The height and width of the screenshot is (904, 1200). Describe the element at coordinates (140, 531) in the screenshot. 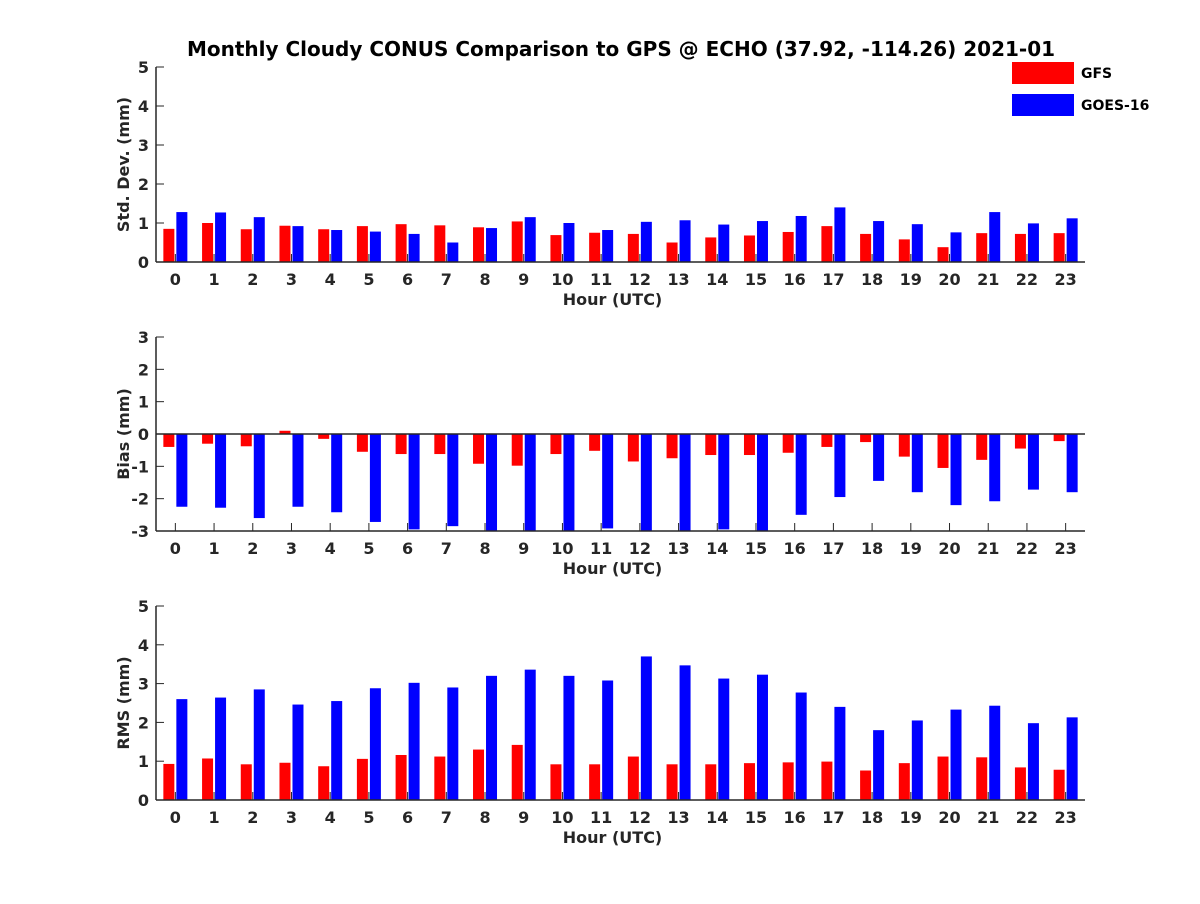

I see `y-tick-label: -3` at that location.